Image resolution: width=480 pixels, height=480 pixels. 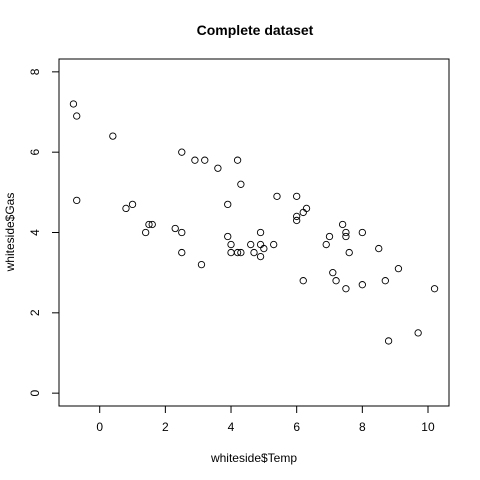 What do you see at coordinates (428, 427) in the screenshot?
I see `x-tick-label: 10` at bounding box center [428, 427].